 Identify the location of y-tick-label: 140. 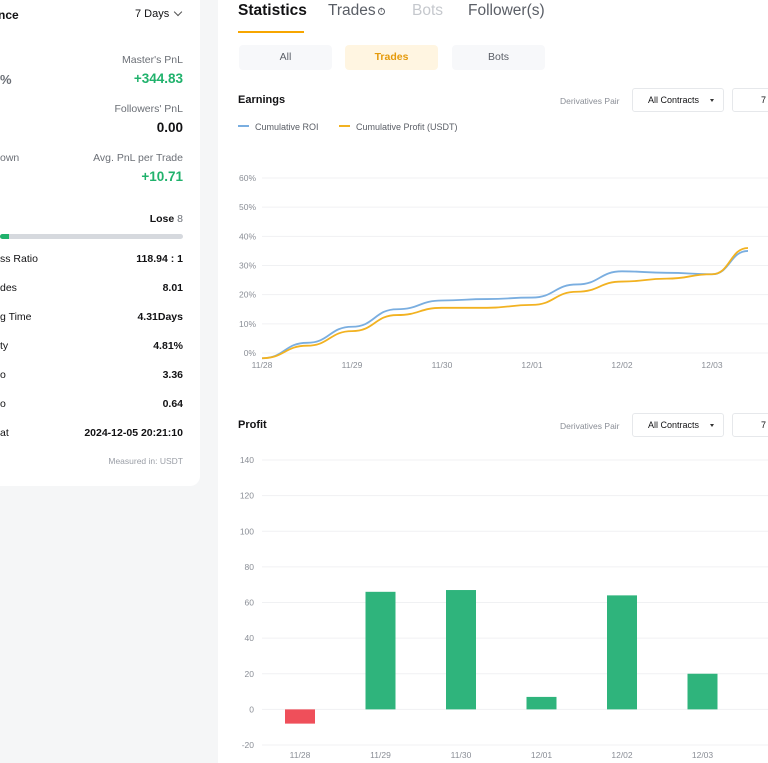
(247, 460).